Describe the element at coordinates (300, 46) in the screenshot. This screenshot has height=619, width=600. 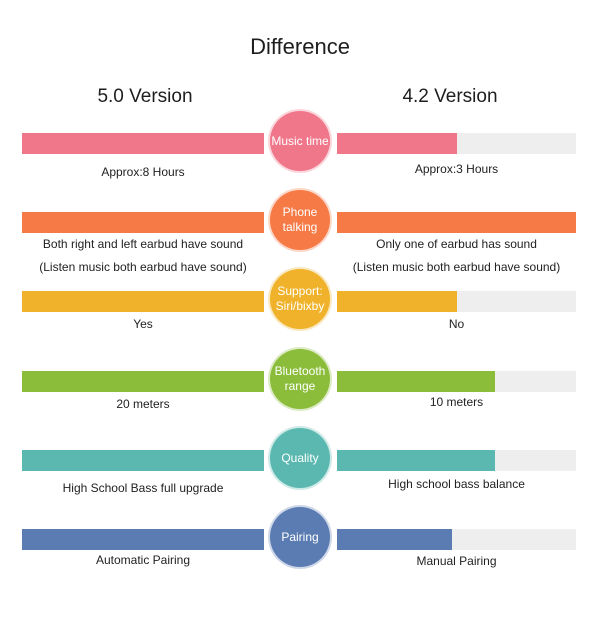
I see `page-title: Difference` at that location.